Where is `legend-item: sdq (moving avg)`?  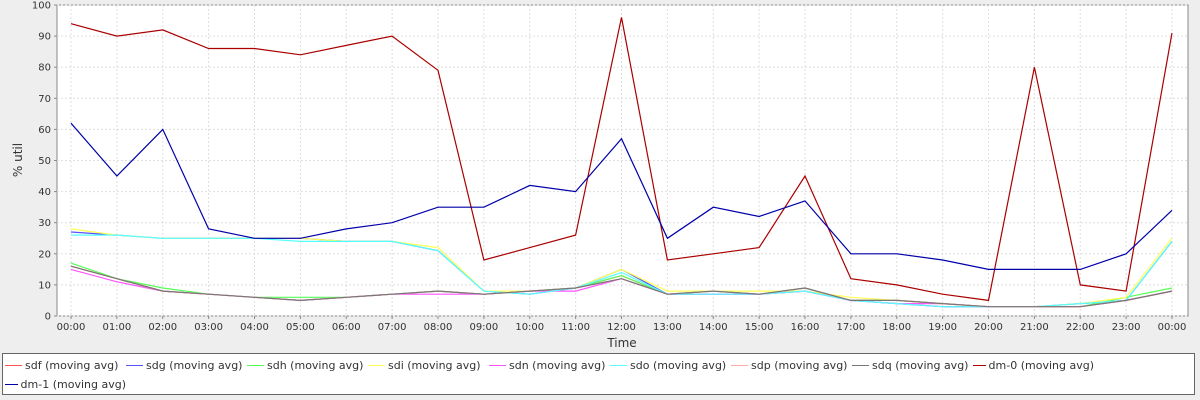
legend-item: sdq (moving avg) is located at coordinates (912, 365).